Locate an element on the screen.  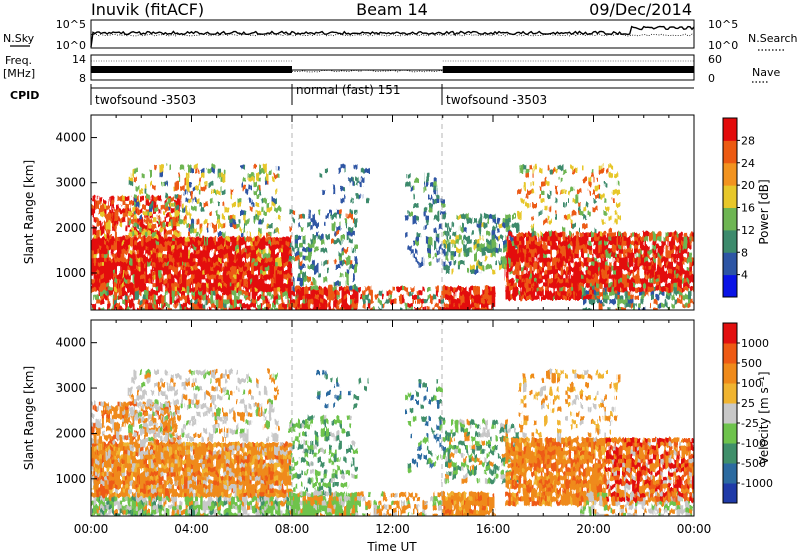
date-title: 09/Dec/2014 is located at coordinates (640, 9).